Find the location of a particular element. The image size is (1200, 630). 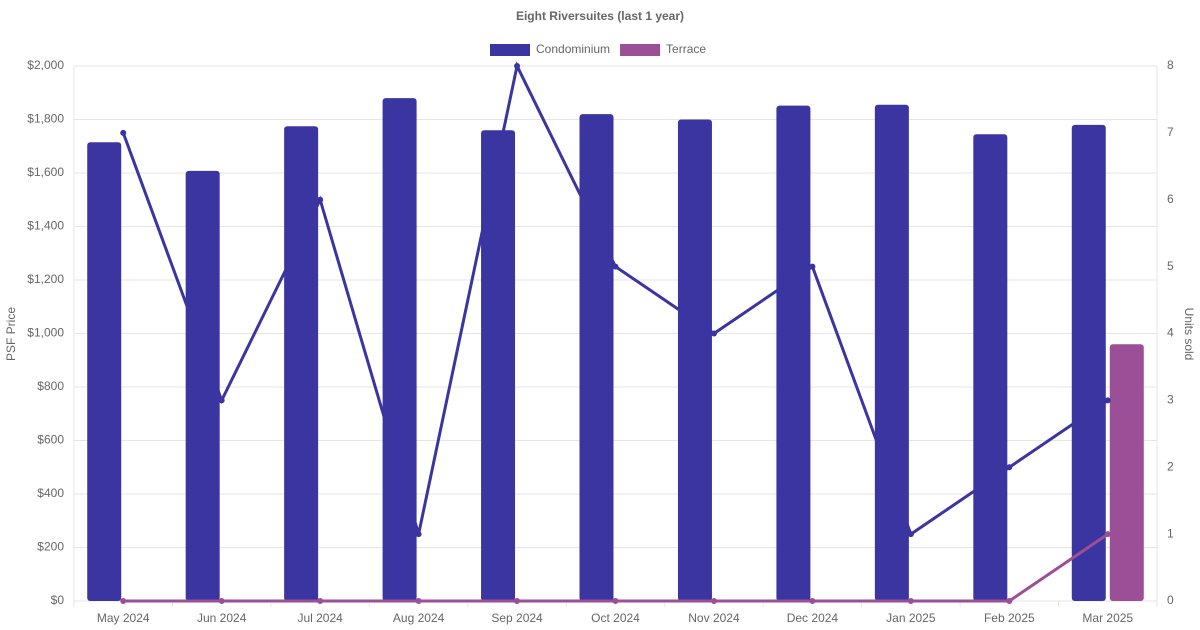

y-tick-label: $2,000 is located at coordinates (45, 65).